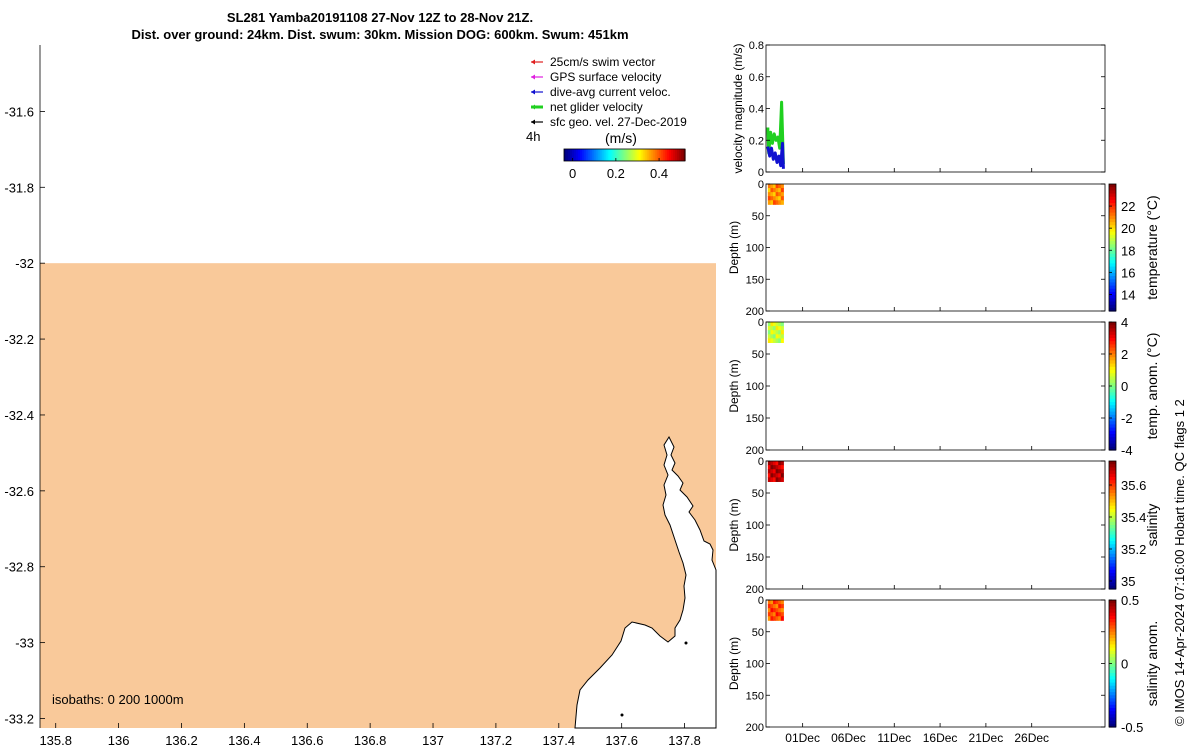 Image resolution: width=1200 pixels, height=750 pixels. Describe the element at coordinates (1133, 517) in the screenshot. I see `variable-colorbar-tick-label: 35.4` at that location.